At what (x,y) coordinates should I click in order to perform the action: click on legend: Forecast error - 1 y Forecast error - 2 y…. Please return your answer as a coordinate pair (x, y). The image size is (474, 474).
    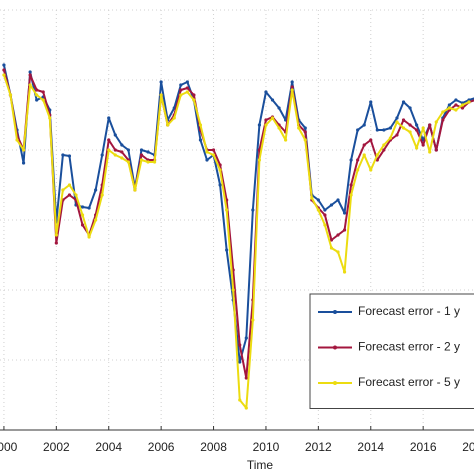
    Looking at the image, I should click on (391, 351).